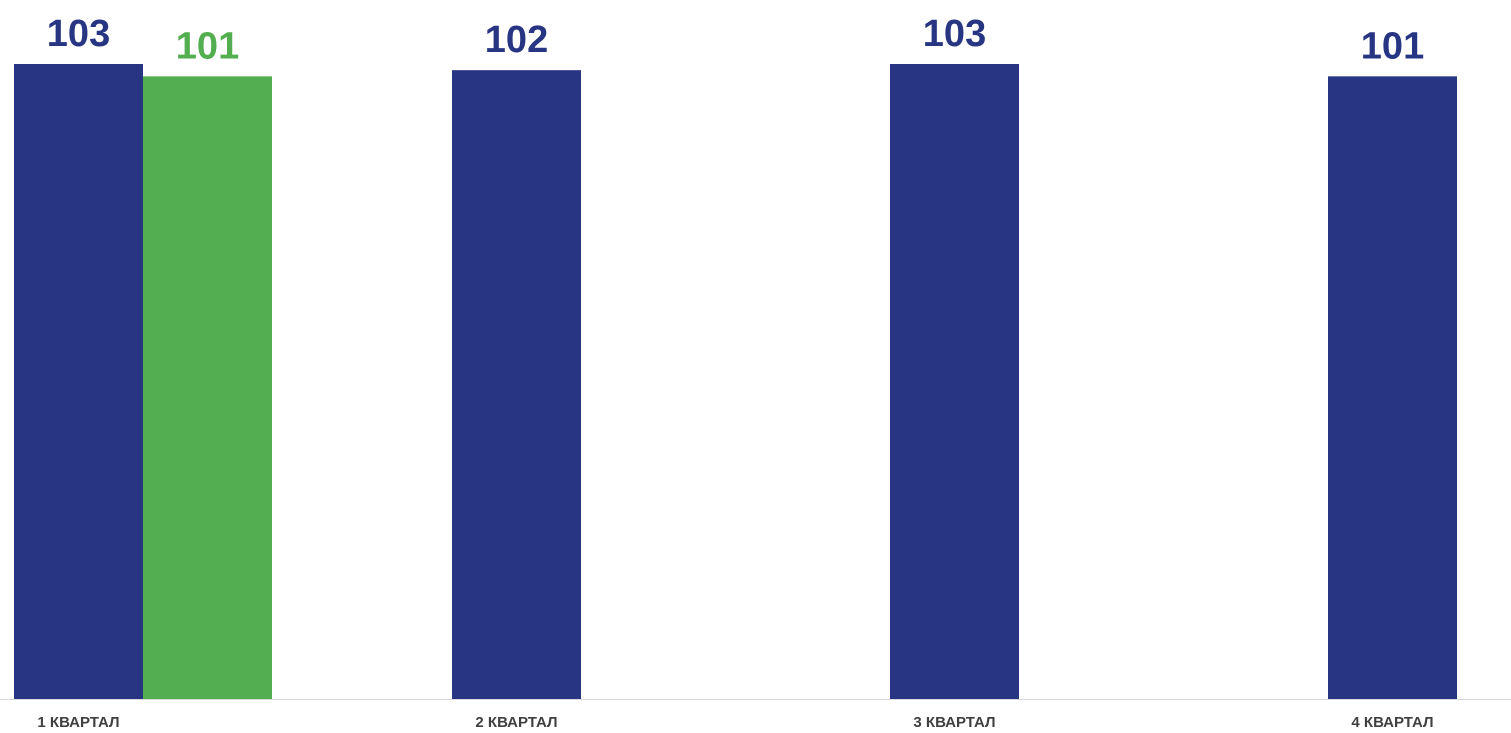  What do you see at coordinates (78, 34) in the screenshot?
I see `data-label-1-series-1: 103` at bounding box center [78, 34].